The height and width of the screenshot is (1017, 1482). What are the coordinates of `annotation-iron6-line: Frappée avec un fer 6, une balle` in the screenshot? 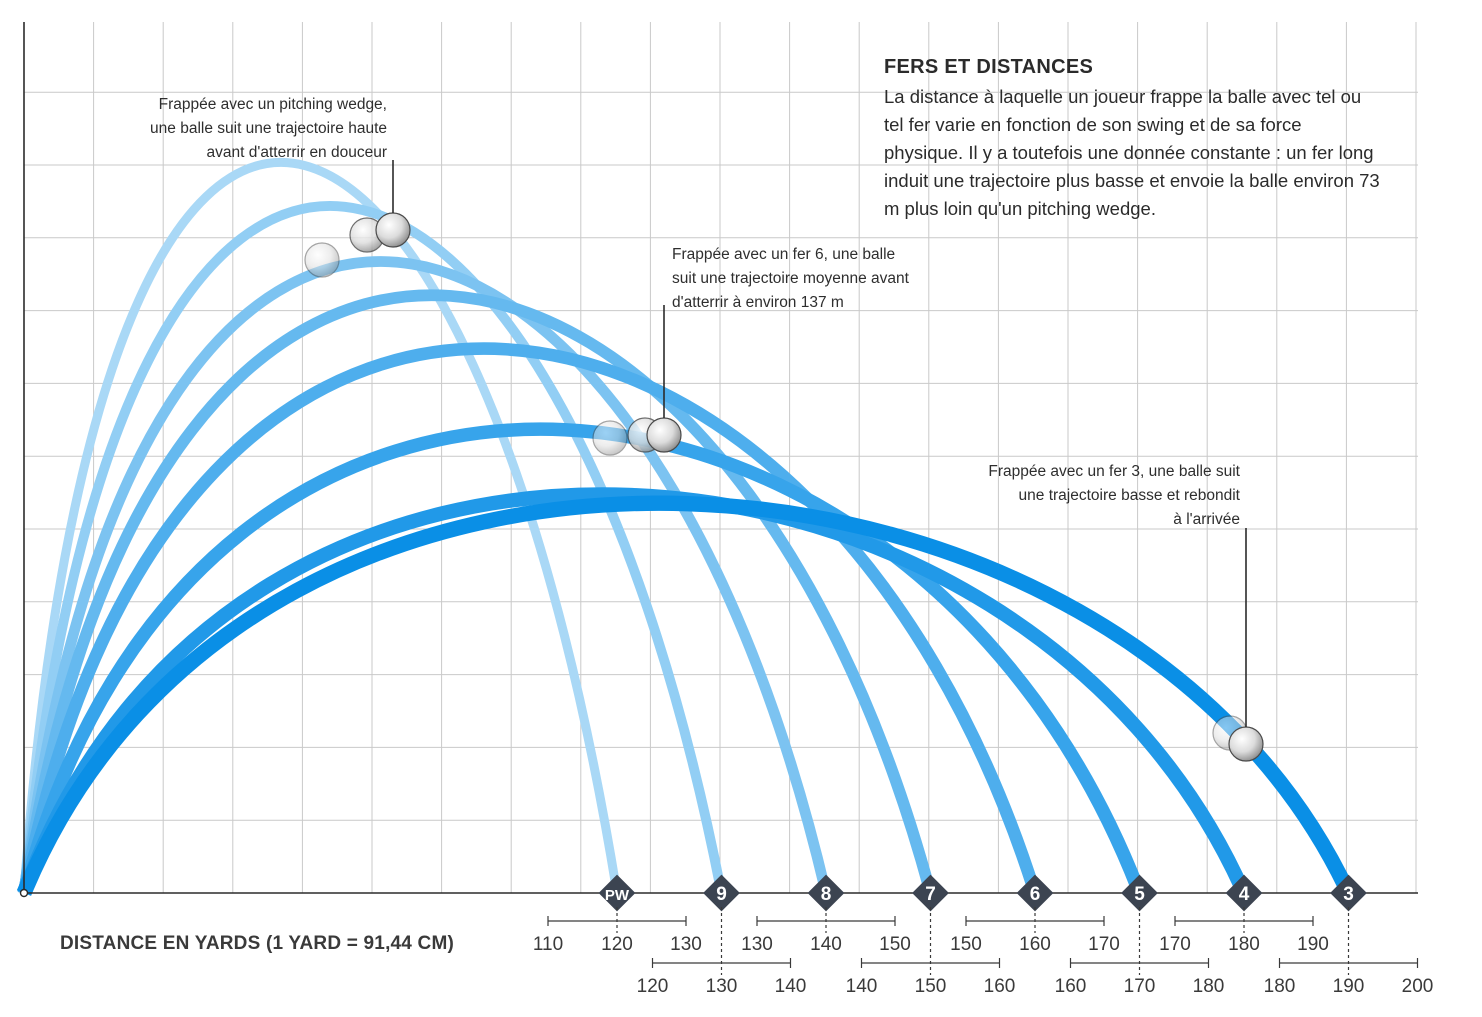 It's located at (783, 254).